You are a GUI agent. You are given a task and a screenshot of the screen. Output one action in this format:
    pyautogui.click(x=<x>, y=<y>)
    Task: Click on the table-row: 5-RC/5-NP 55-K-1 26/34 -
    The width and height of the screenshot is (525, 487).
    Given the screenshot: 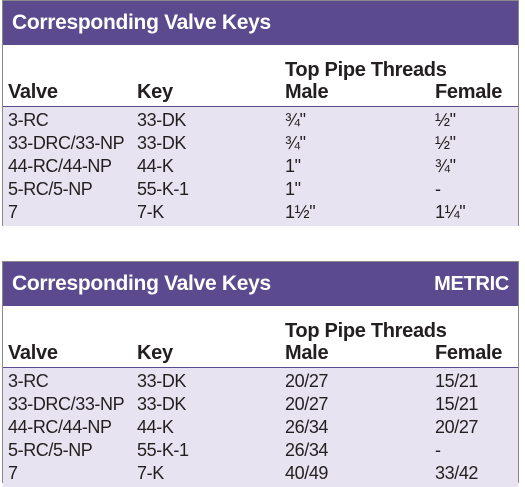 What is the action you would take?
    pyautogui.click(x=260, y=450)
    